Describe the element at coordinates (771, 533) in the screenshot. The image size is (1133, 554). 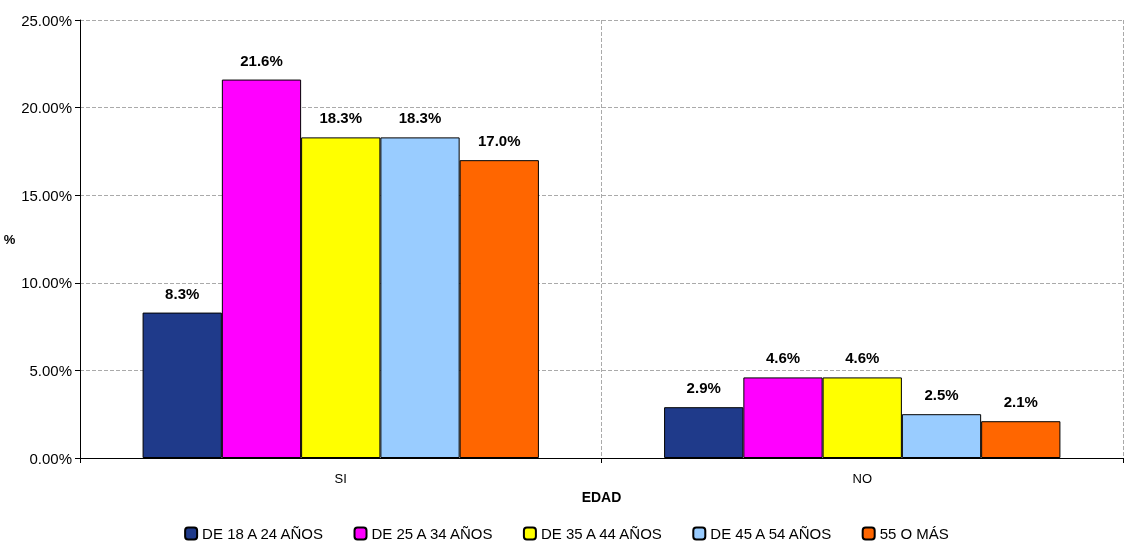
I see `legend-label: DE 45 A 54 AÑOS` at that location.